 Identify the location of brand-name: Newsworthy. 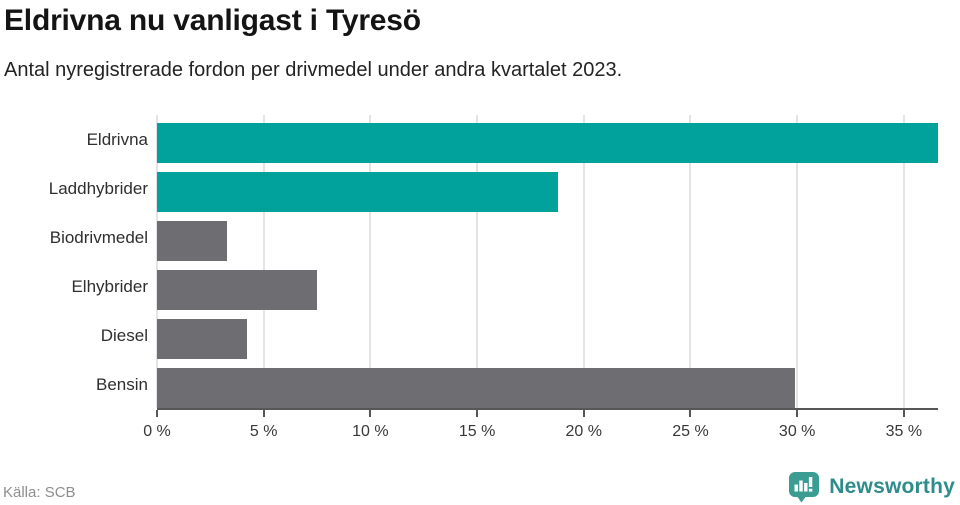
(892, 486).